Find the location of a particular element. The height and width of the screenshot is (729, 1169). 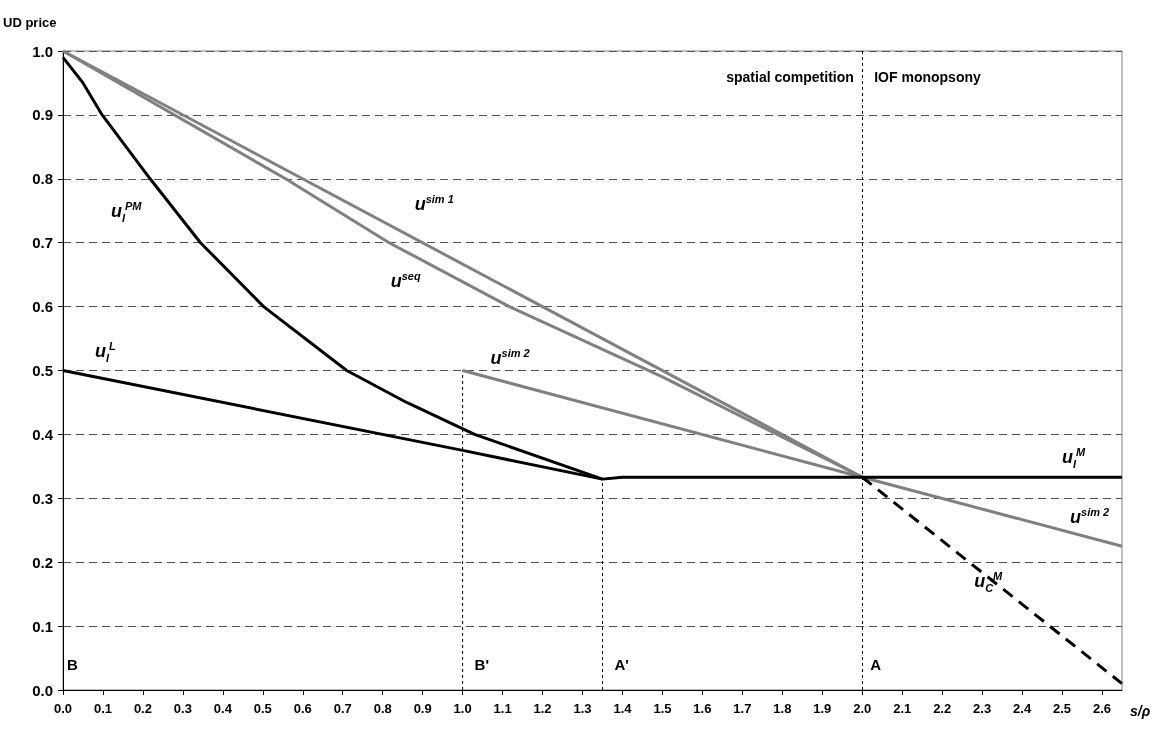

y-tick-label: 0.9 is located at coordinates (42, 115).